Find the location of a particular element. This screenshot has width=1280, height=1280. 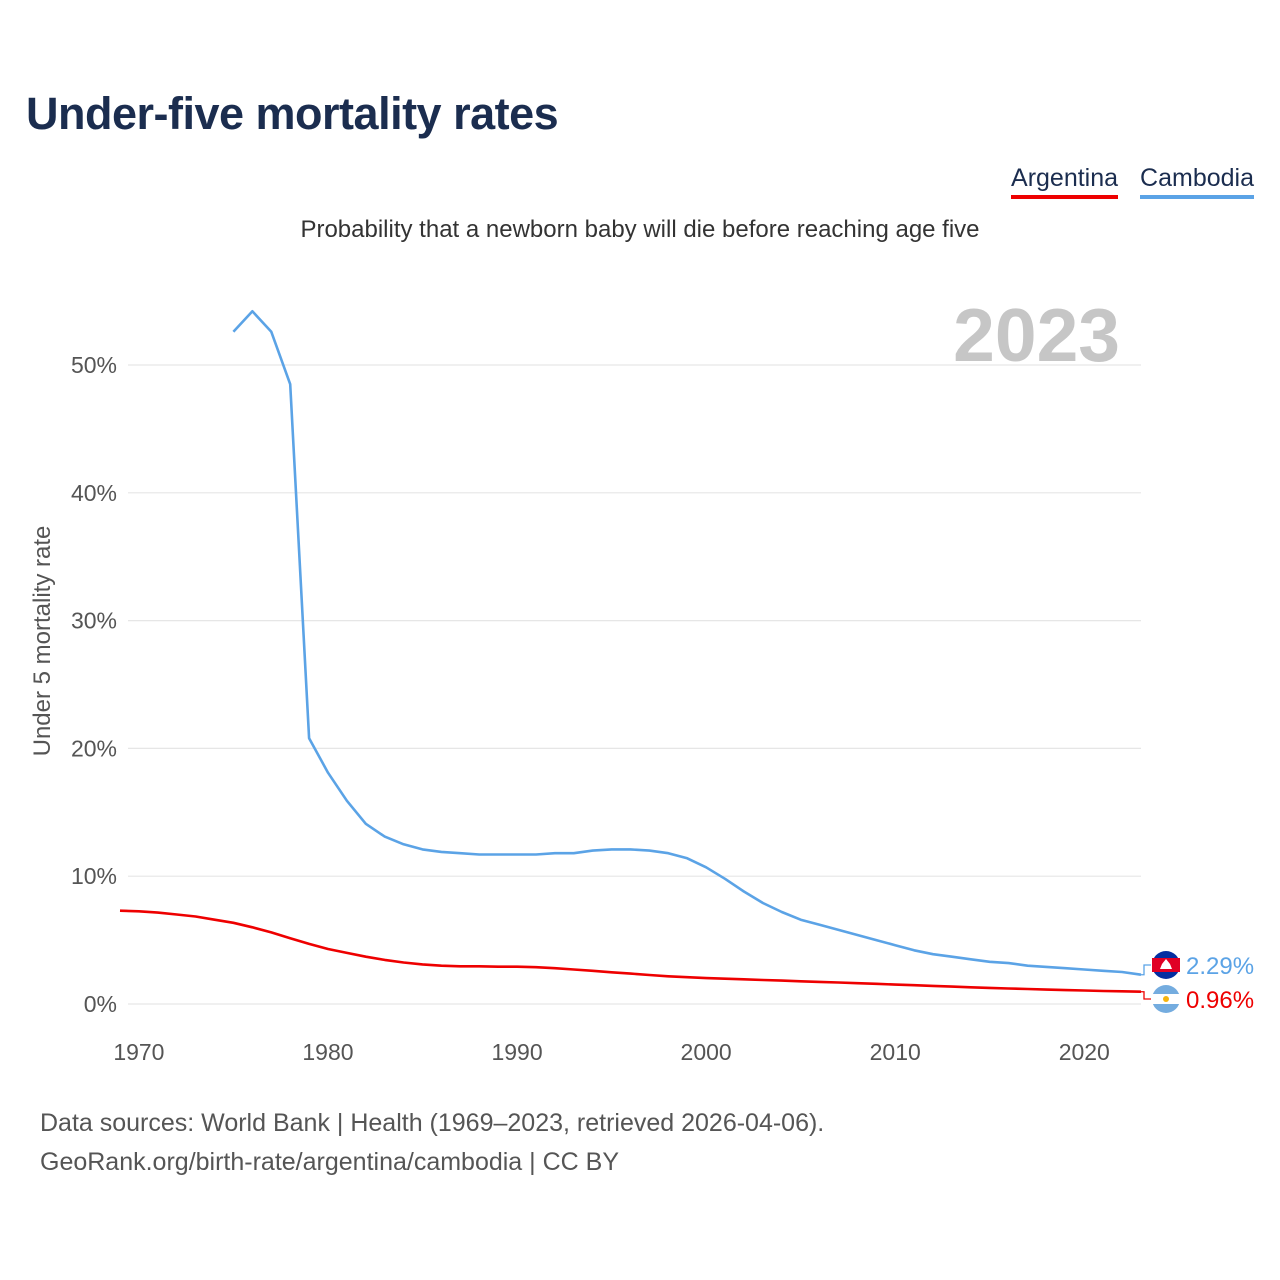

y-axis-label: Under 5 mortality rate is located at coordinates (42, 641).